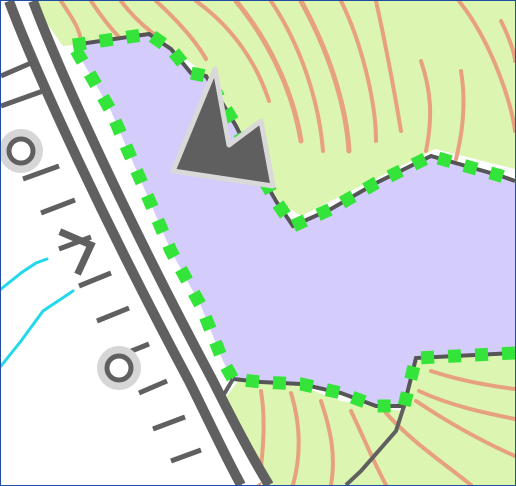  I want to click on water-streams, so click(38, 312).